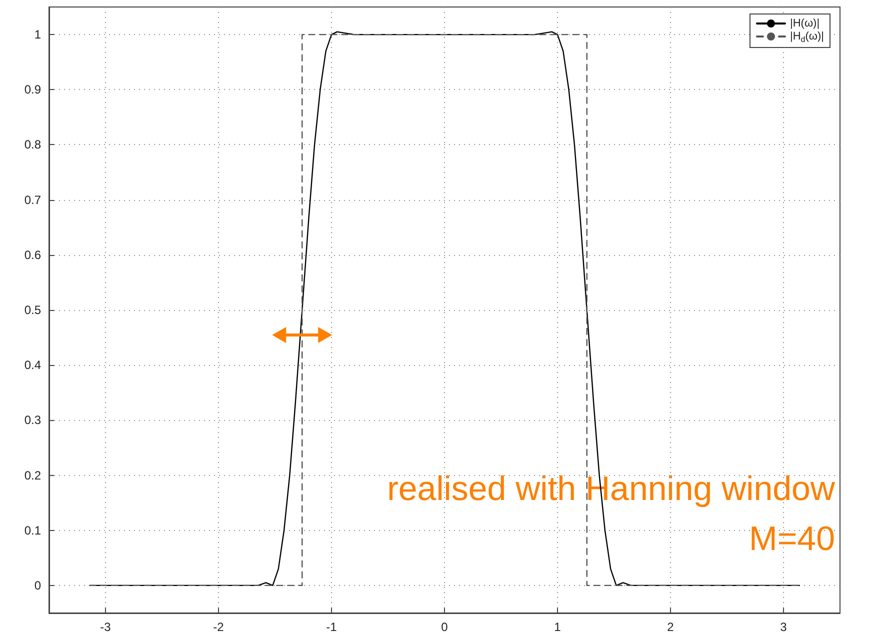 This screenshot has height=637, width=875. I want to click on legend-label: |H(ω)|, so click(805, 24).